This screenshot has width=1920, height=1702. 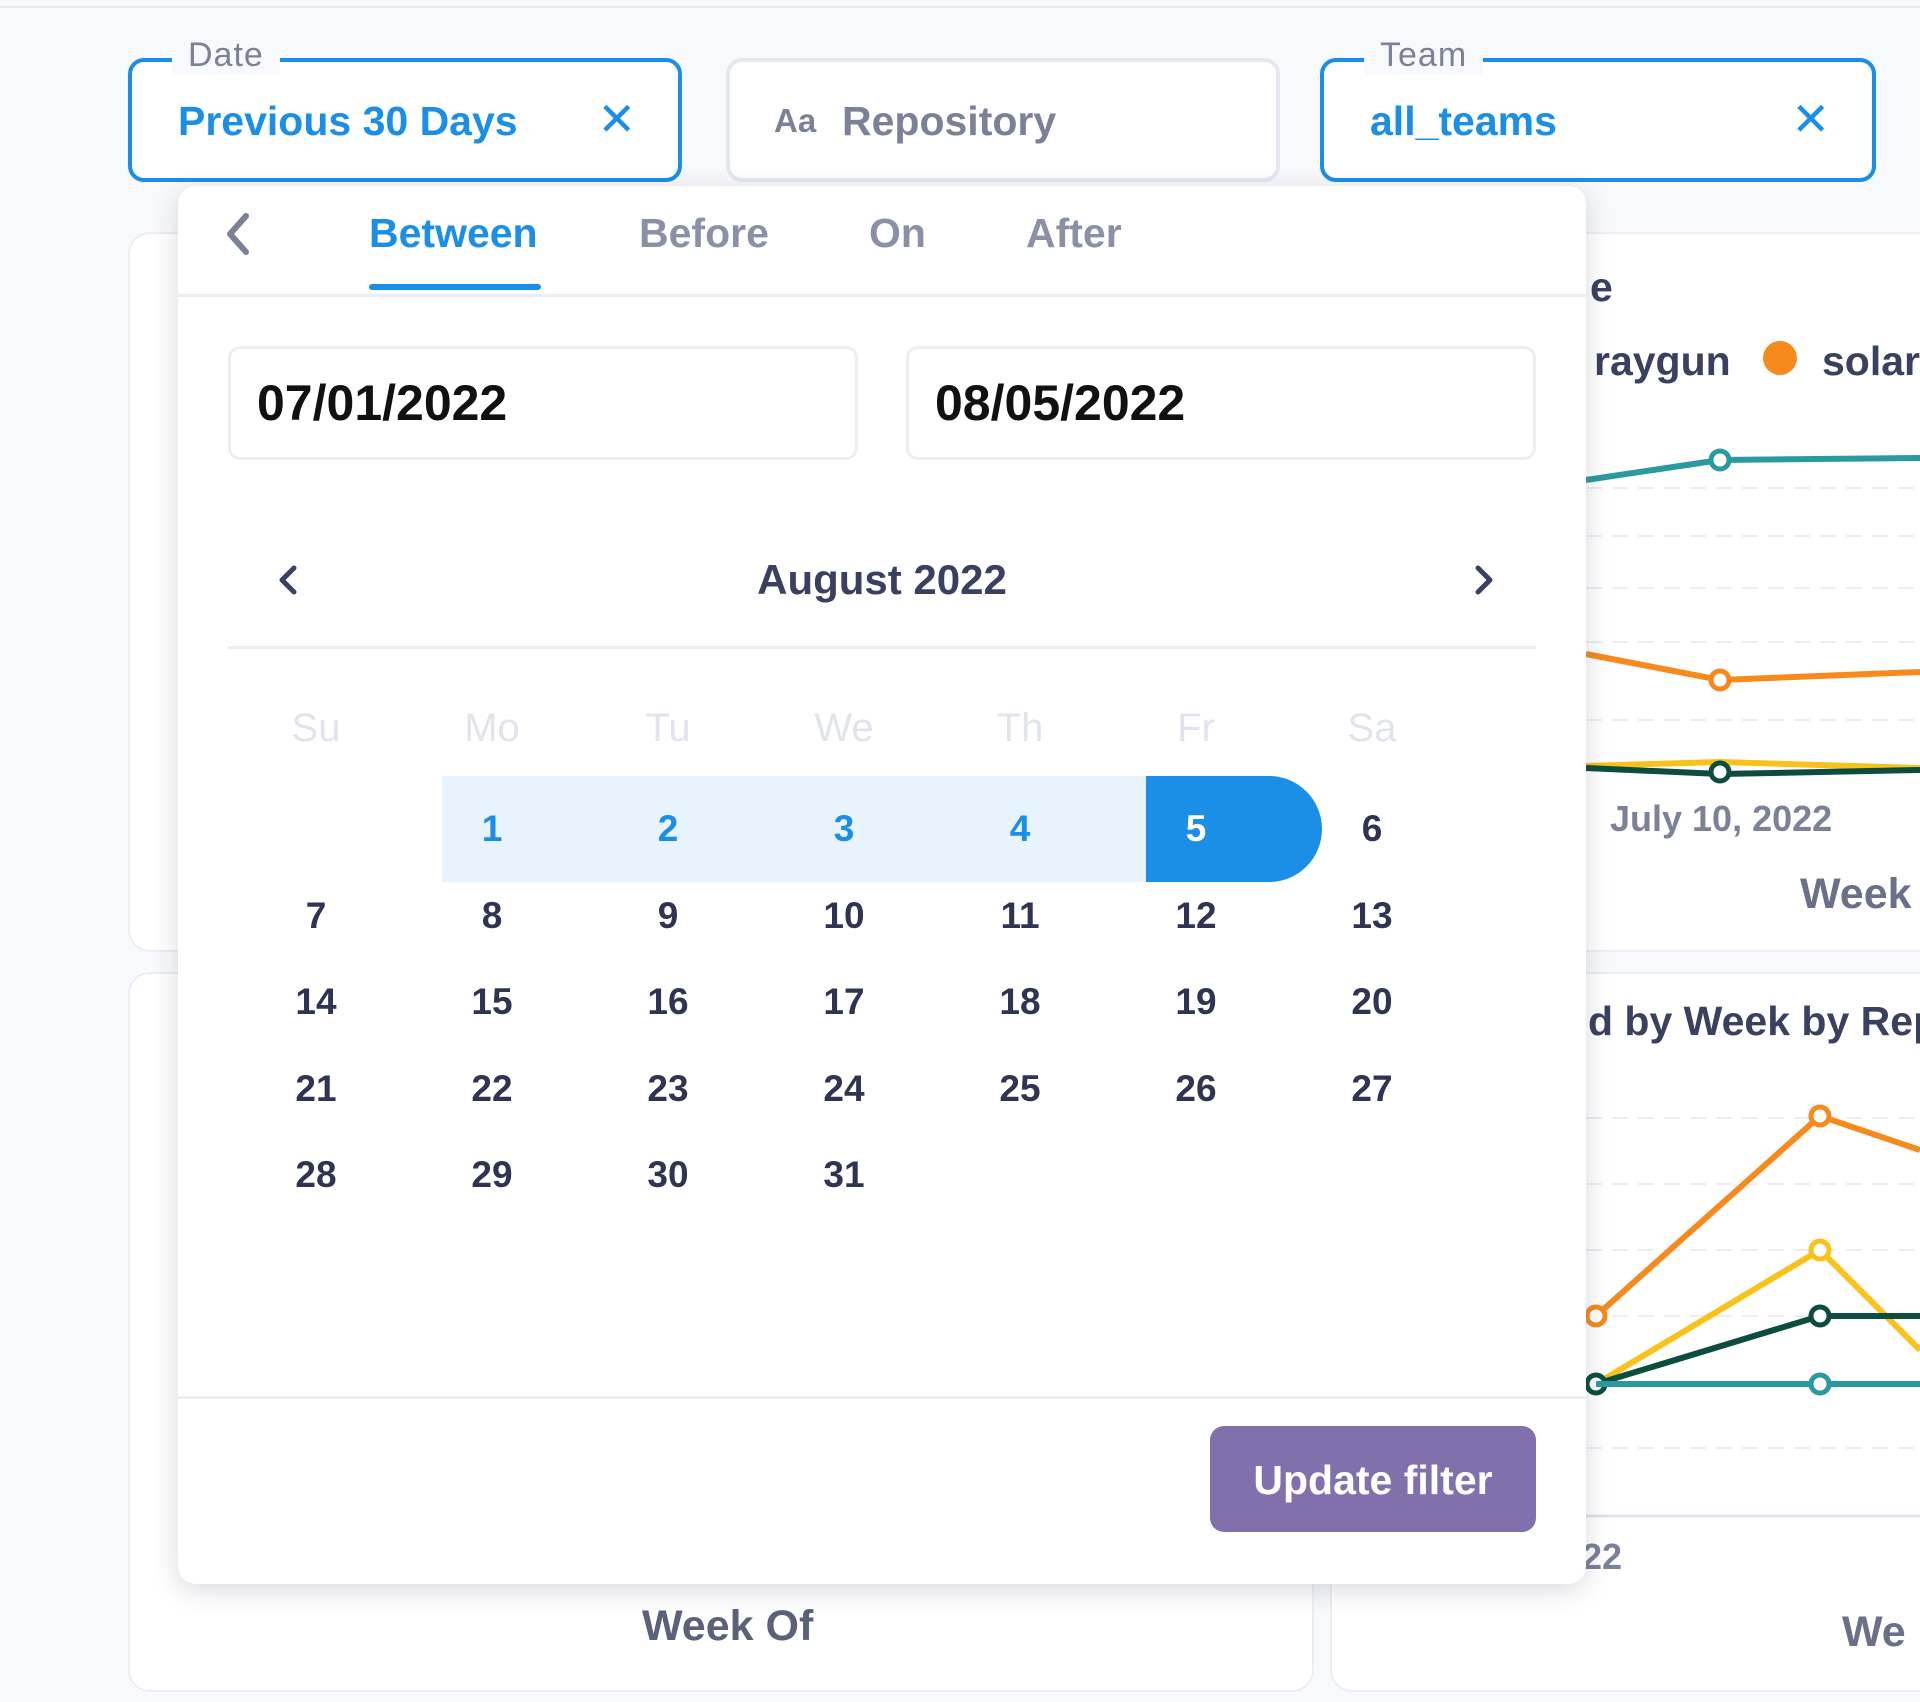 I want to click on bottom-chart-x-axis-label: We, so click(x=1874, y=1632).